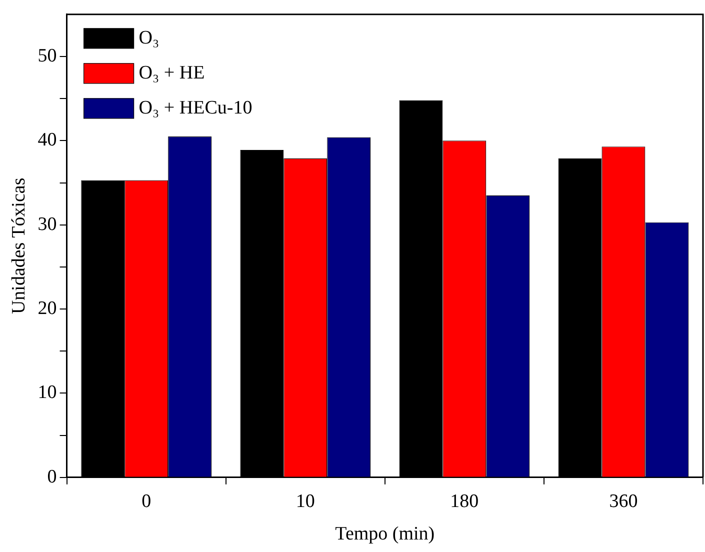 The image size is (705, 552). I want to click on y-tick-label: 40, so click(47, 140).